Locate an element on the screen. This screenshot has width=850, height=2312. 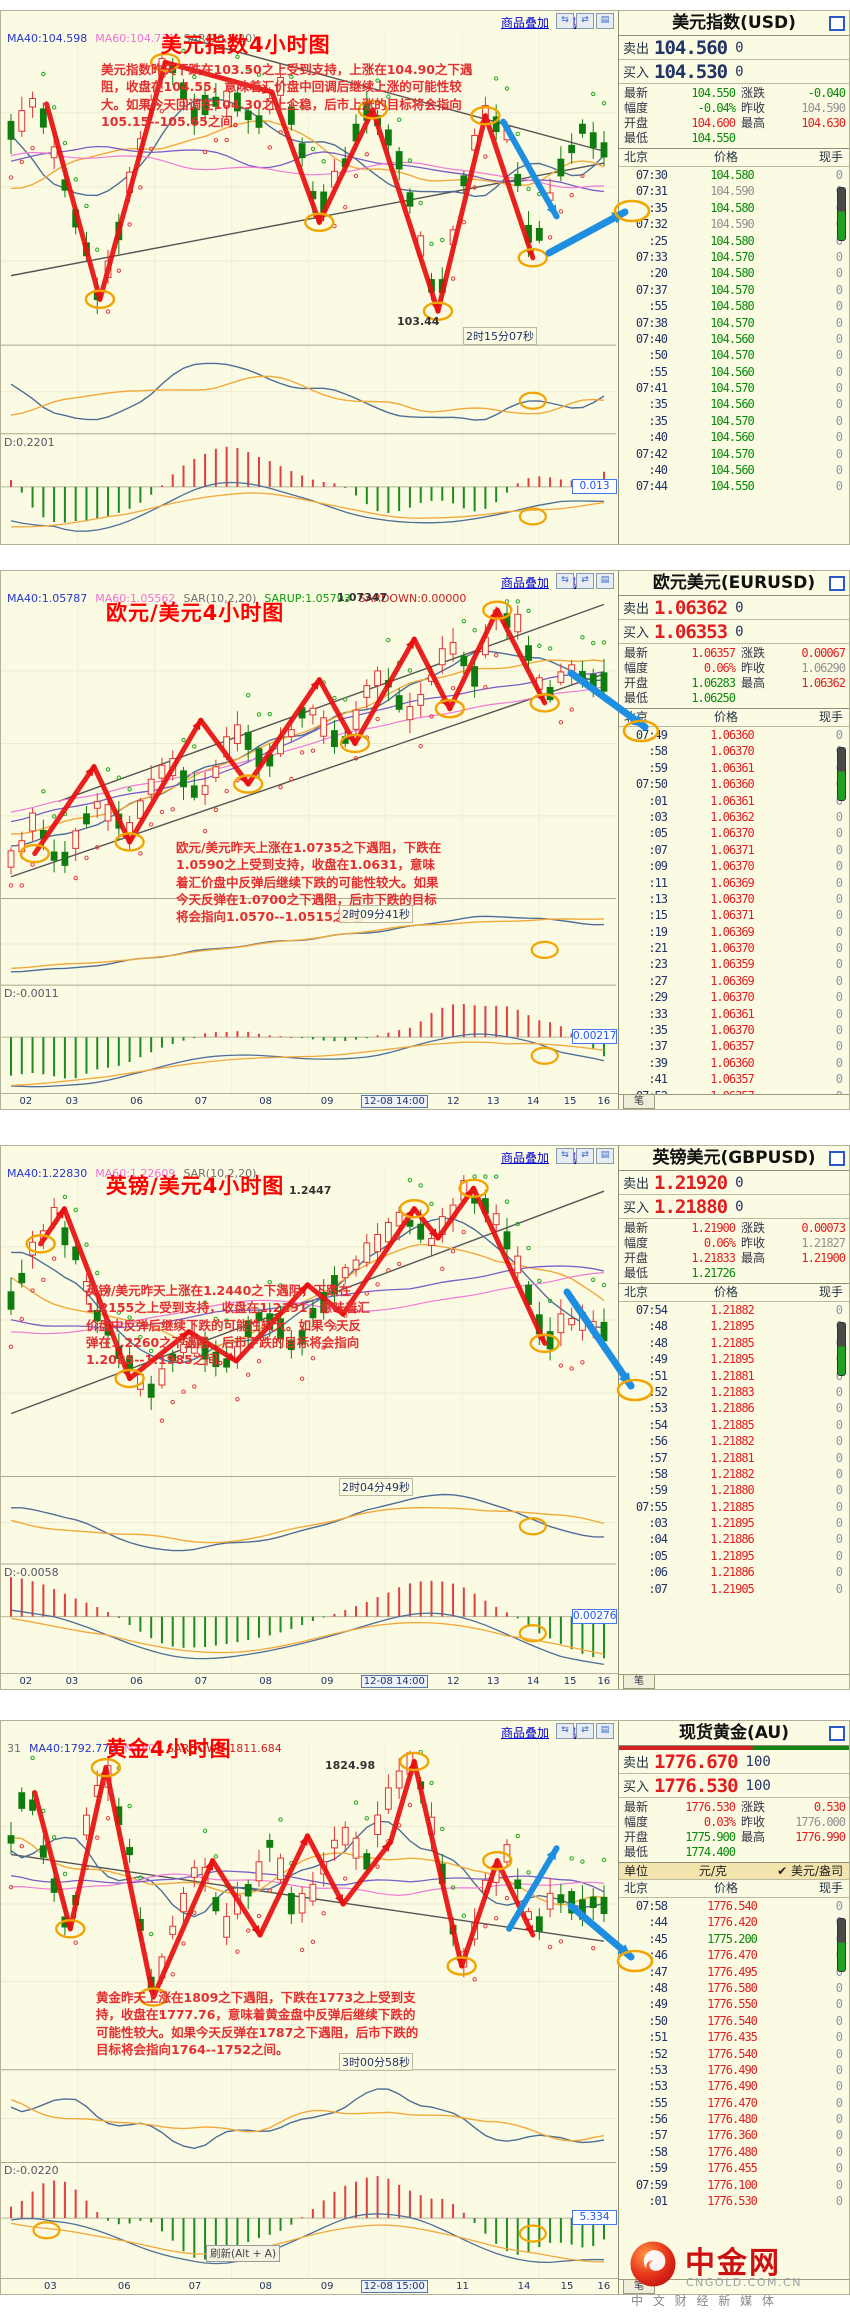
ma-indicator-labels: MA40:104.598 MA60:104.731 SAR(10,2,20) is located at coordinates (135, 38).